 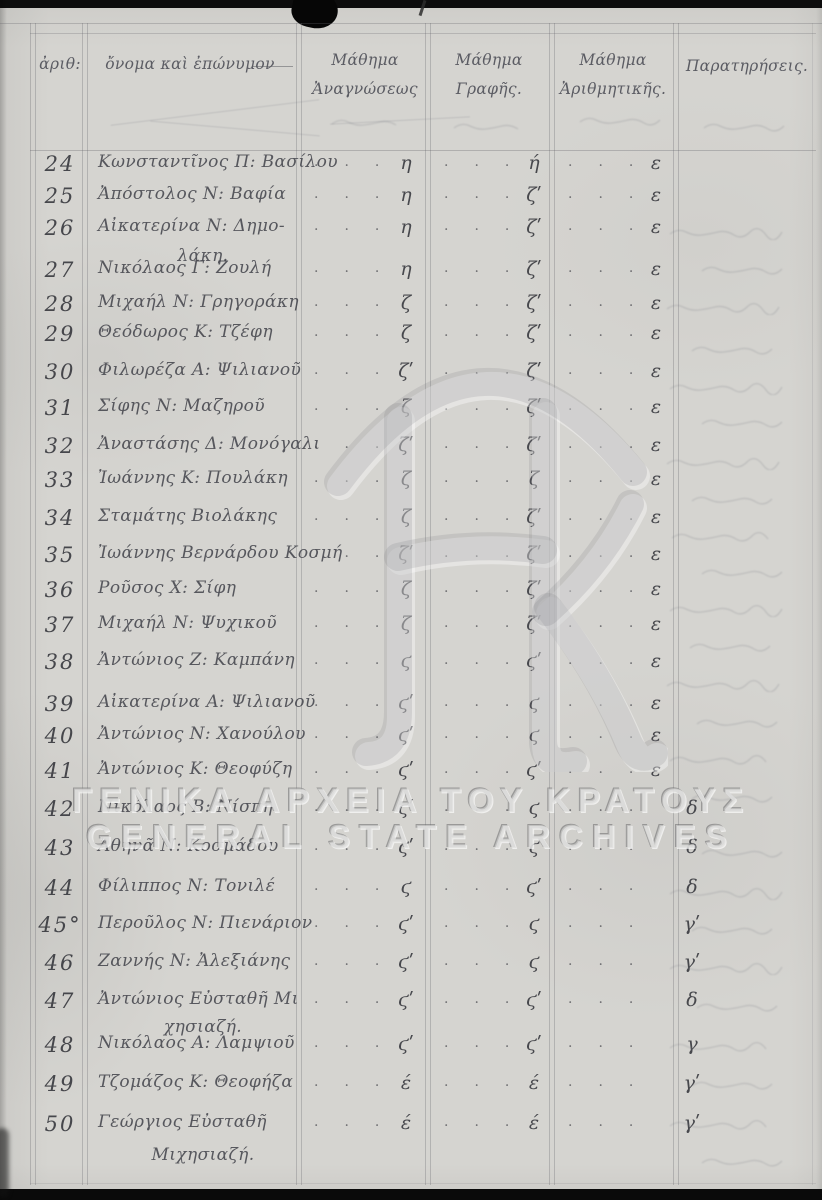 What do you see at coordinates (60, 555) in the screenshot?
I see `row-number: 35` at bounding box center [60, 555].